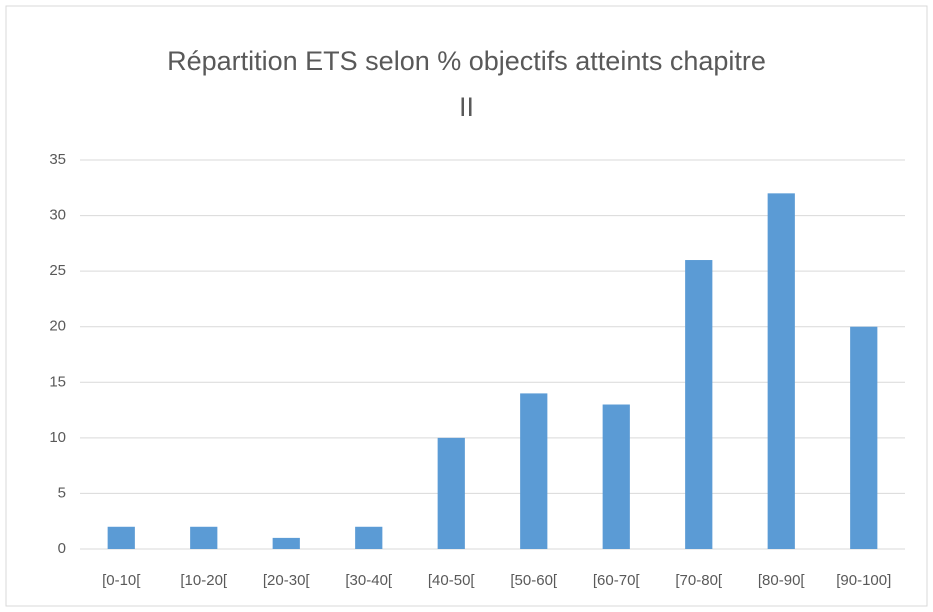  Describe the element at coordinates (62, 548) in the screenshot. I see `y-tick-label: 0` at that location.